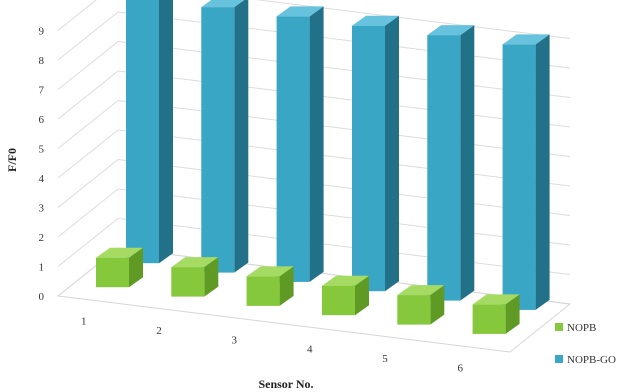 This screenshot has height=392, width=622. Describe the element at coordinates (285, 384) in the screenshot. I see `x-axis-title: Sensor No.` at that location.